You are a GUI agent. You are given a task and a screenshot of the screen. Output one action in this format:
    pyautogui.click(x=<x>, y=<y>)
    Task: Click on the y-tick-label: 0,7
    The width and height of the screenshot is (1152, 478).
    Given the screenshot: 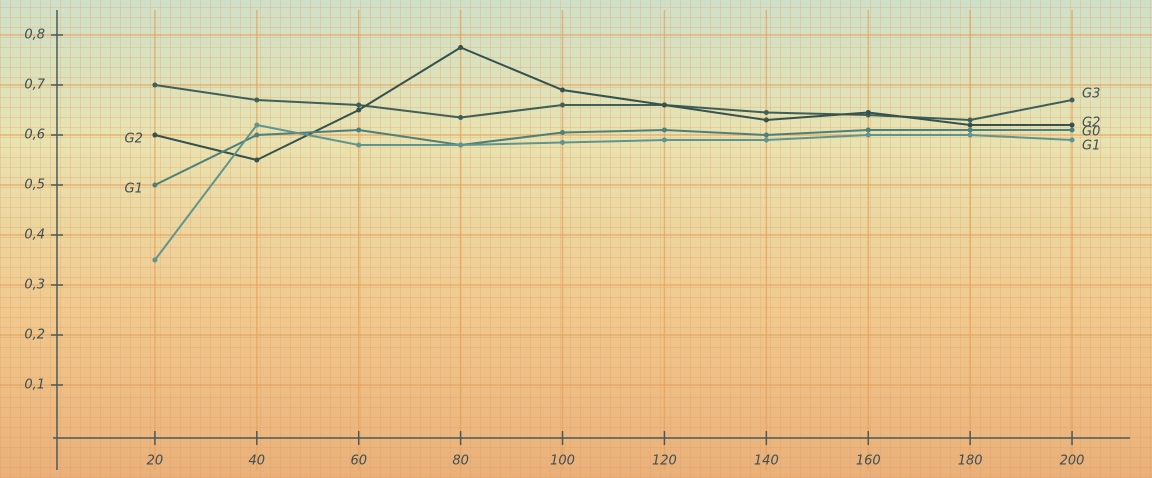 What is the action you would take?
    pyautogui.click(x=34, y=85)
    